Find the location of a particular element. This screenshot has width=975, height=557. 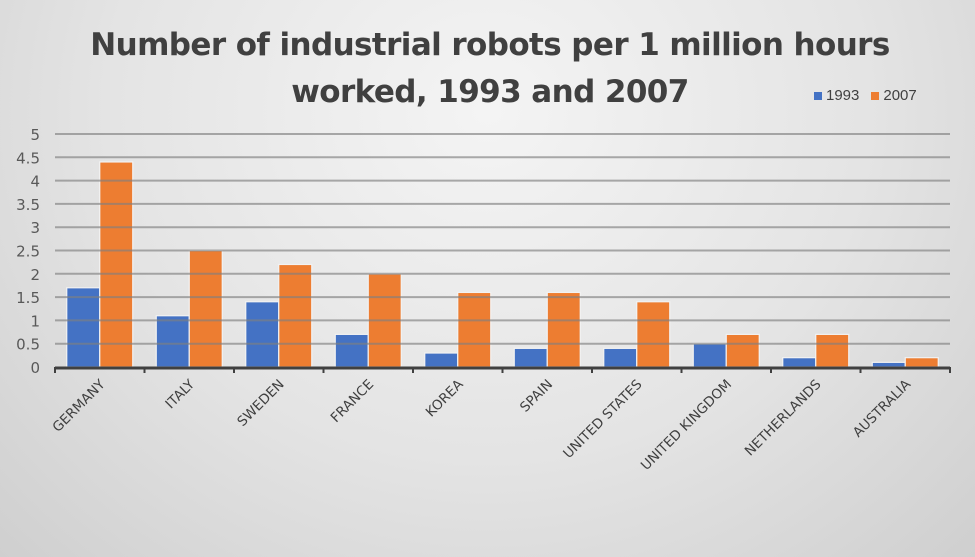

y-tick-label: 2 is located at coordinates (35, 275).